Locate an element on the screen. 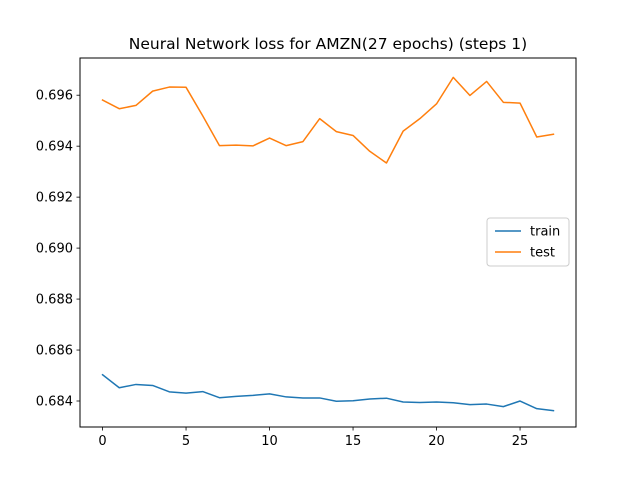 This screenshot has height=480, width=640. y-tick-label: 0.684 is located at coordinates (54, 402).